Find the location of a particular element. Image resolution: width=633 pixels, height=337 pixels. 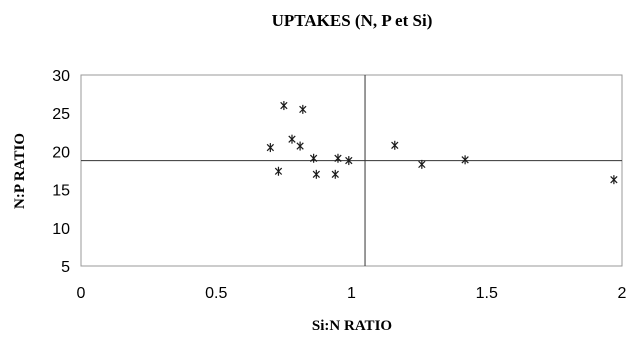

y-axis-label: N:P RATIO is located at coordinates (20, 171).